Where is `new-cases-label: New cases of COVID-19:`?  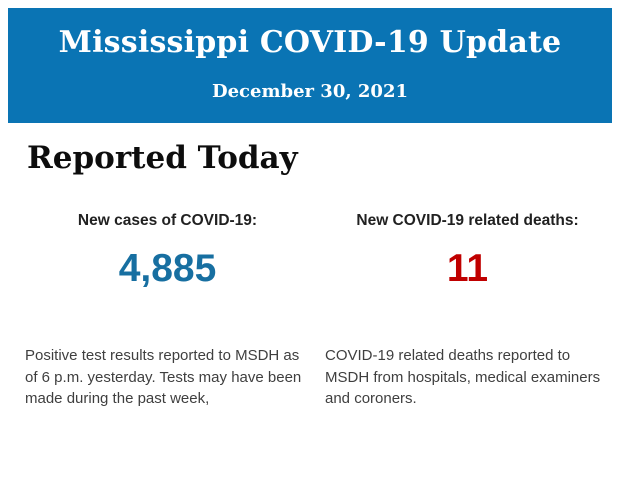
new-cases-label: New cases of COVID-19: is located at coordinates (167, 220).